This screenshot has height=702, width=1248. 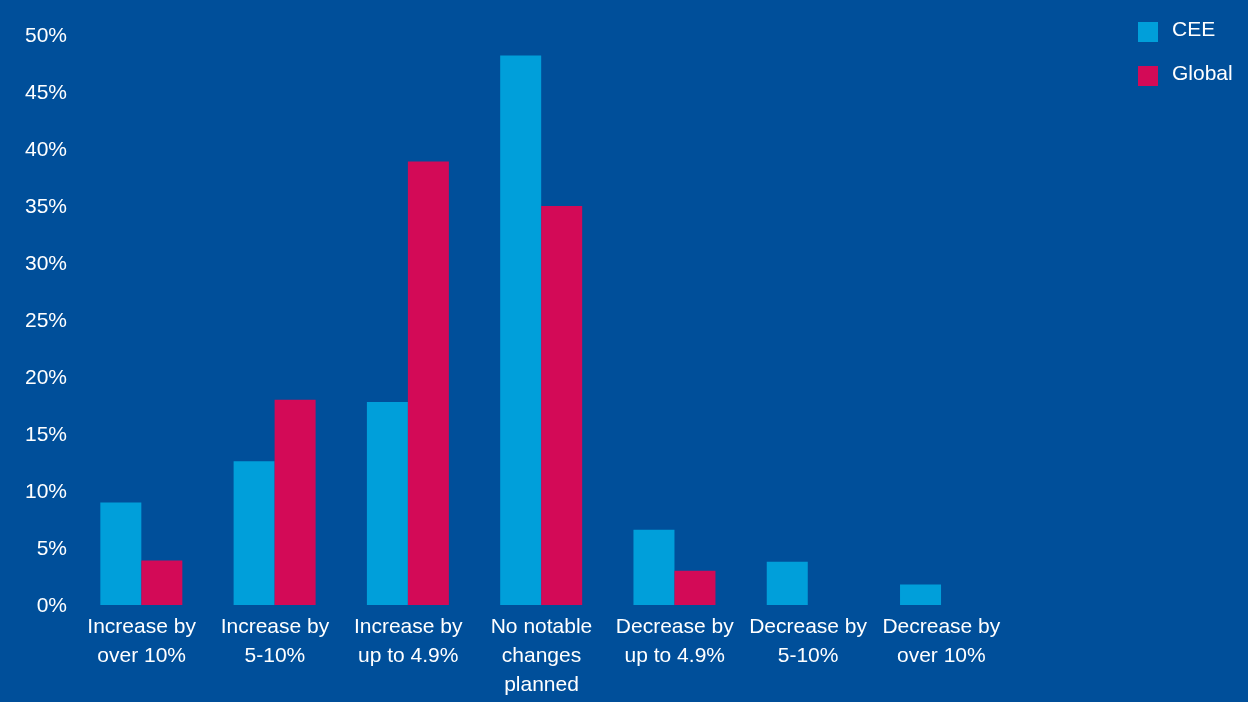 I want to click on y-tick-label: 15%, so click(x=45, y=434).